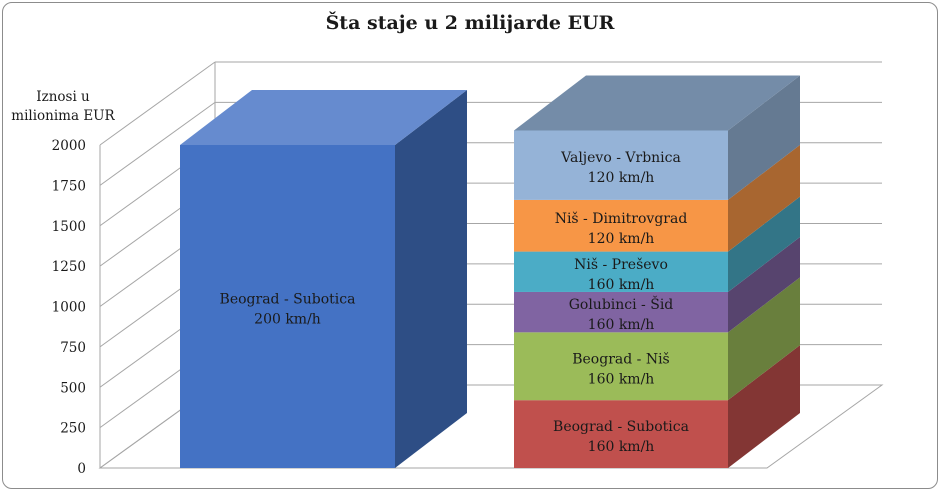 This screenshot has height=491, width=940. I want to click on segment-label: Niš - Dimitrovgrad, so click(621, 218).